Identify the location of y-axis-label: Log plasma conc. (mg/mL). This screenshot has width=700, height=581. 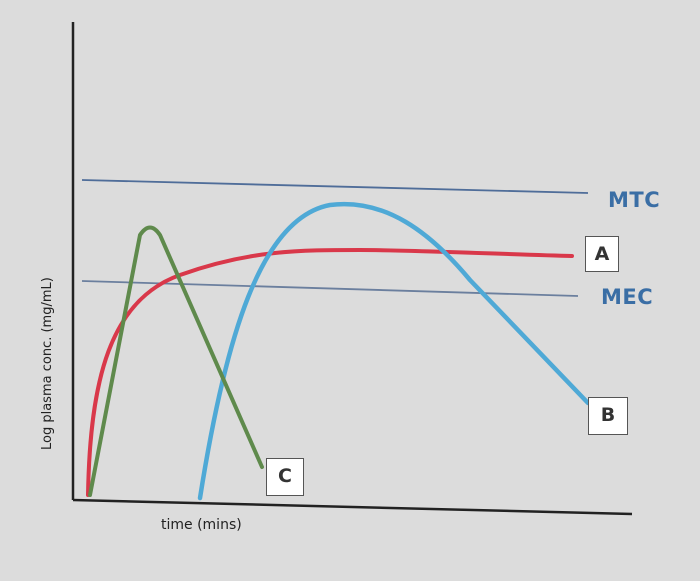
(47, 363).